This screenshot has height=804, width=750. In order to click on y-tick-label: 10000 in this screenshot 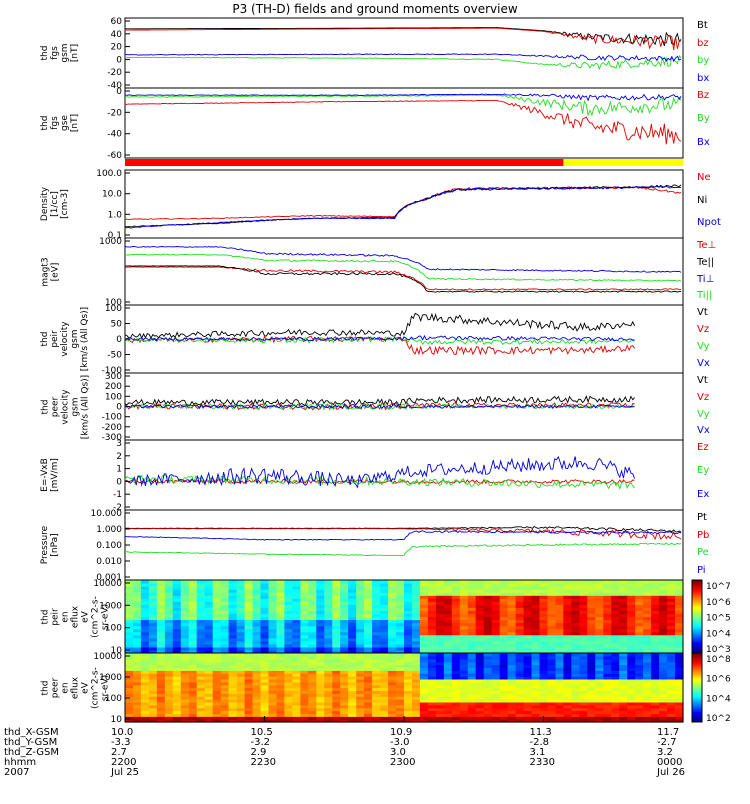, I will do `click(107, 584)`.